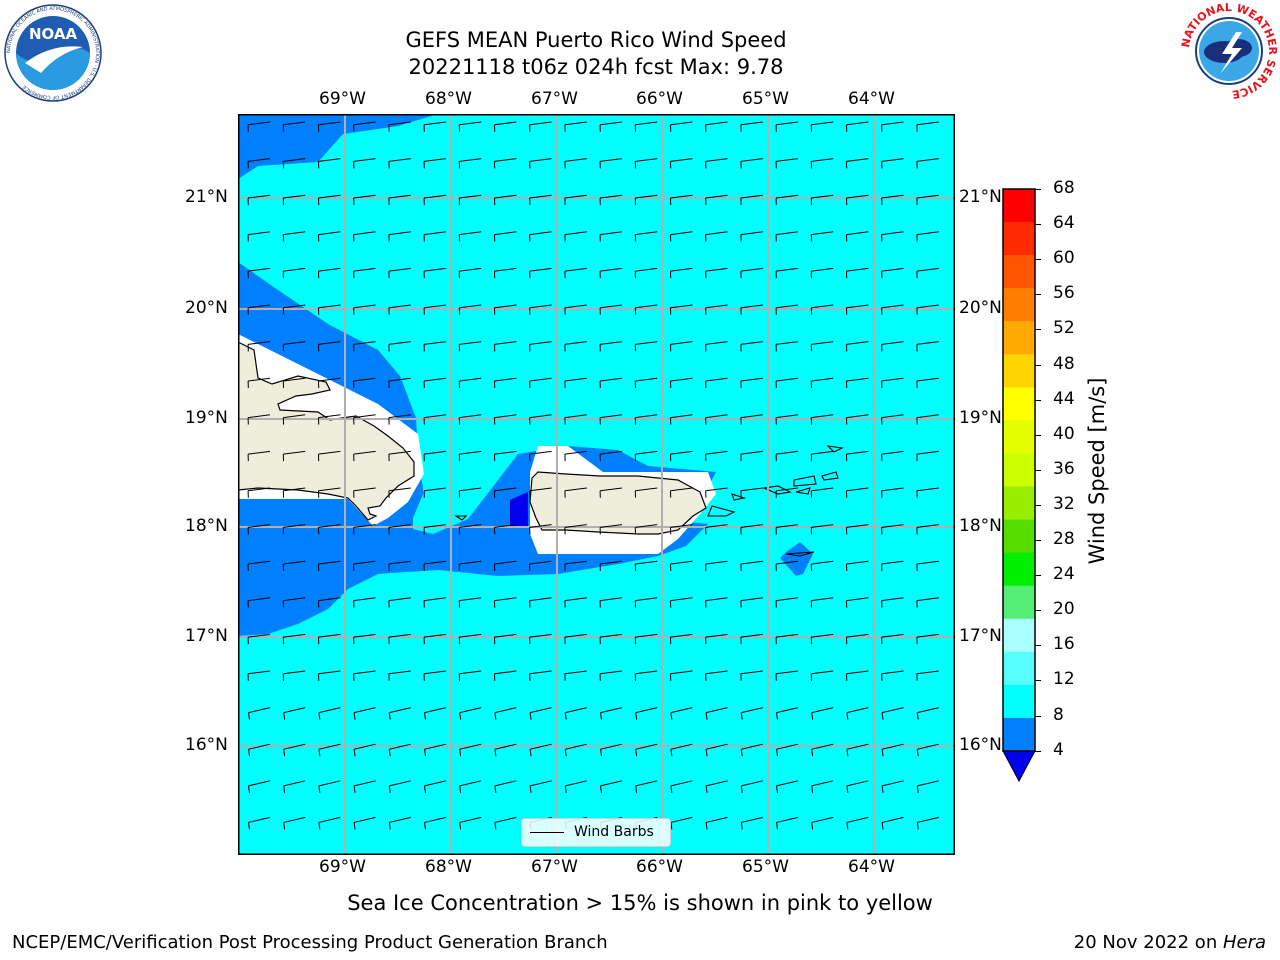 Image resolution: width=1280 pixels, height=960 pixels. Describe the element at coordinates (53, 34) in the screenshot. I see `noaa-logo-text: NOAA` at that location.